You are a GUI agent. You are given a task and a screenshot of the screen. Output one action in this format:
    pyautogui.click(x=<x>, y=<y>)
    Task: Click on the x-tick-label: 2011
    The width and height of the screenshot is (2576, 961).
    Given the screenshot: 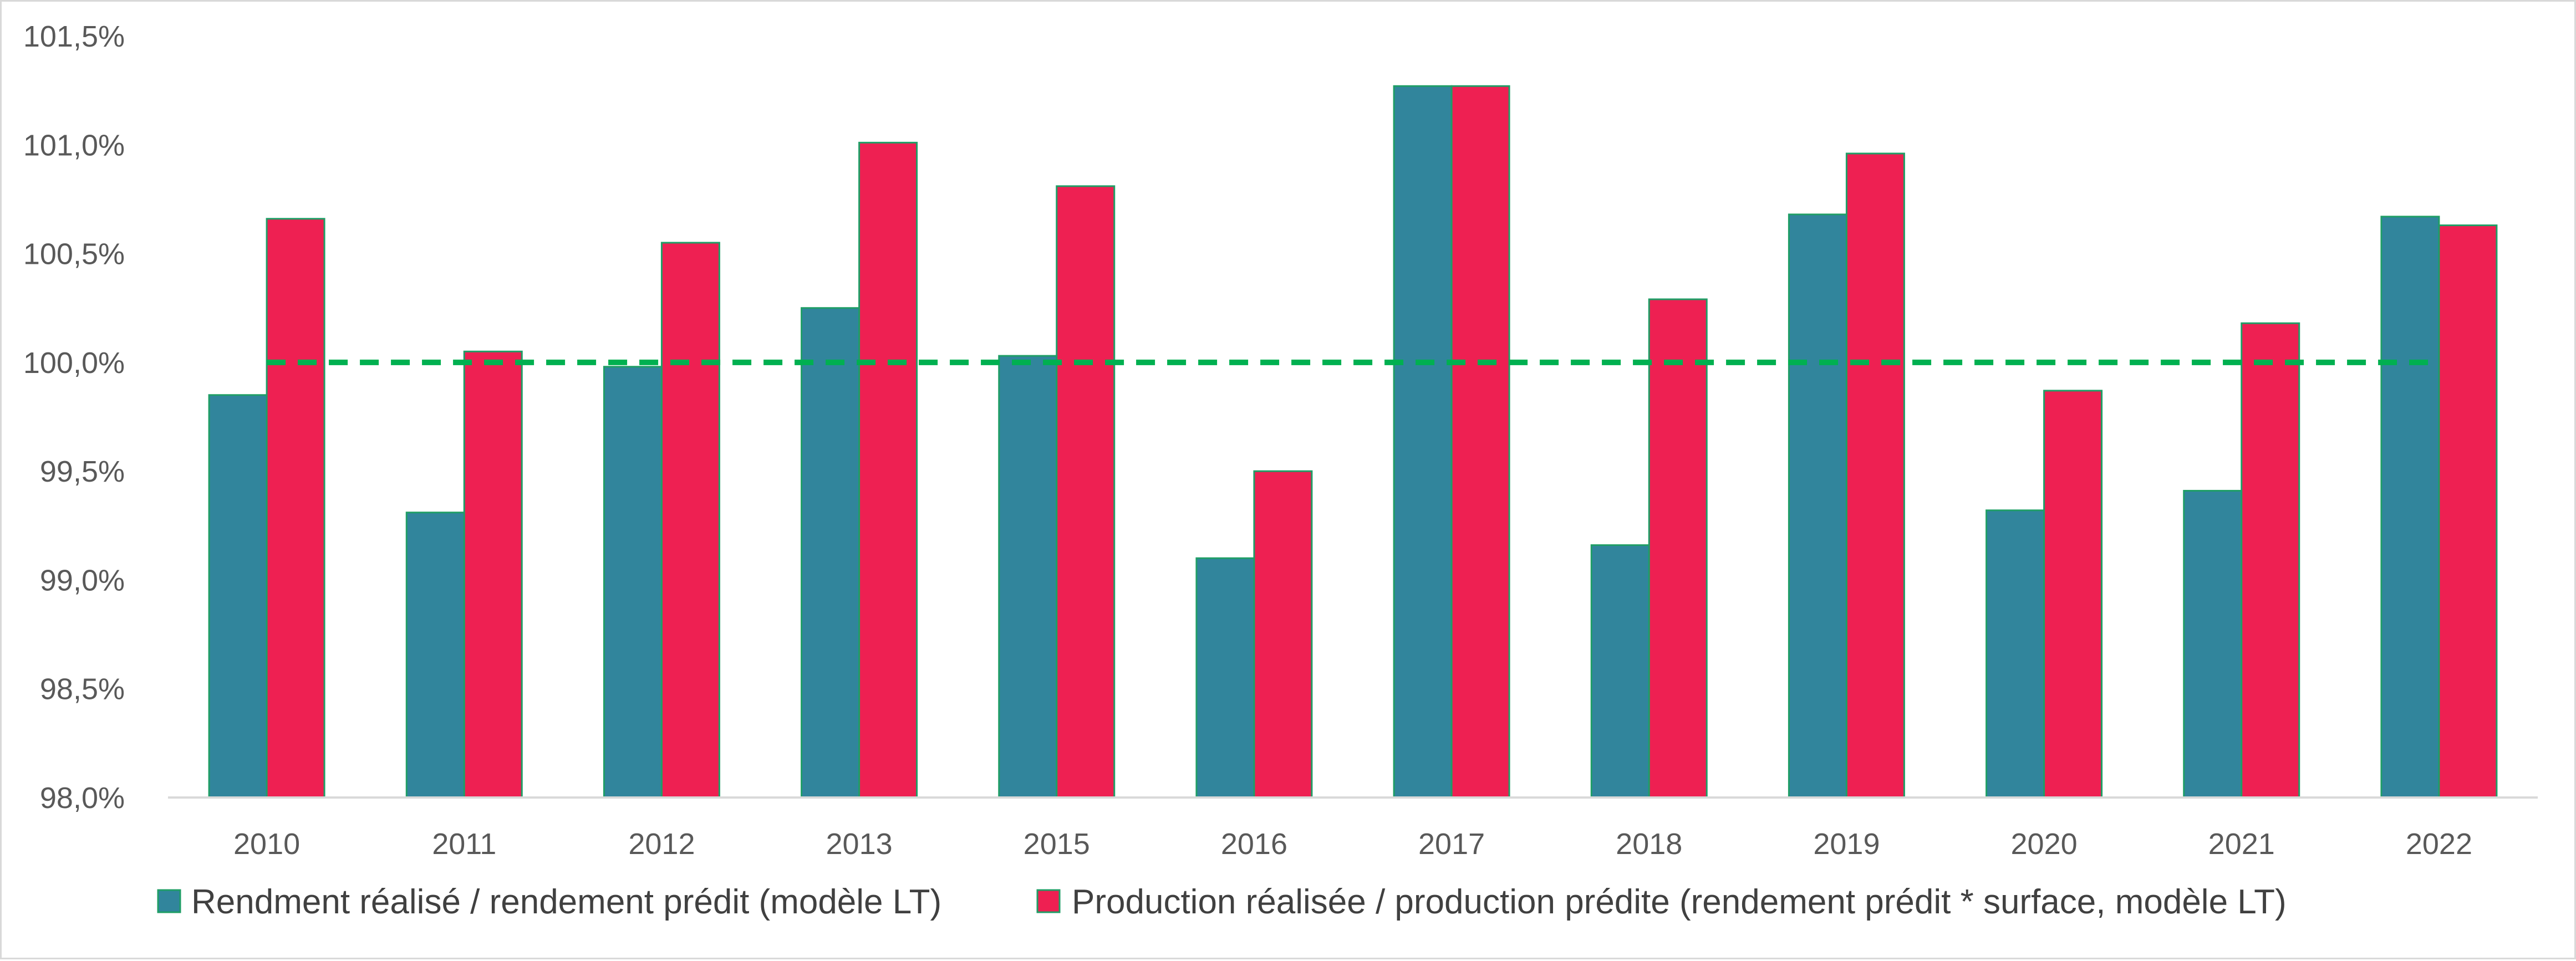 What is the action you would take?
    pyautogui.click(x=464, y=844)
    